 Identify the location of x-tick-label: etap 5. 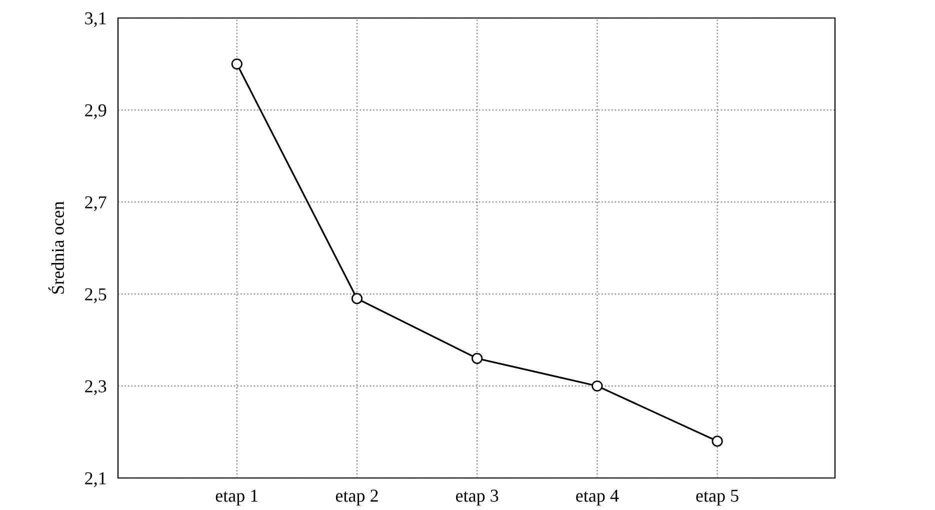
(717, 498).